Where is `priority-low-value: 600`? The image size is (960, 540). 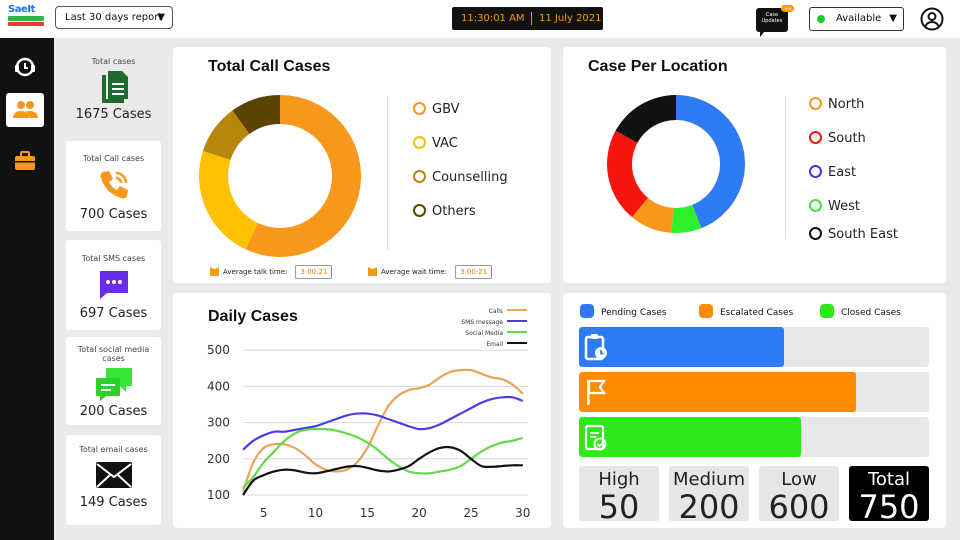
priority-low-value: 600 is located at coordinates (799, 507).